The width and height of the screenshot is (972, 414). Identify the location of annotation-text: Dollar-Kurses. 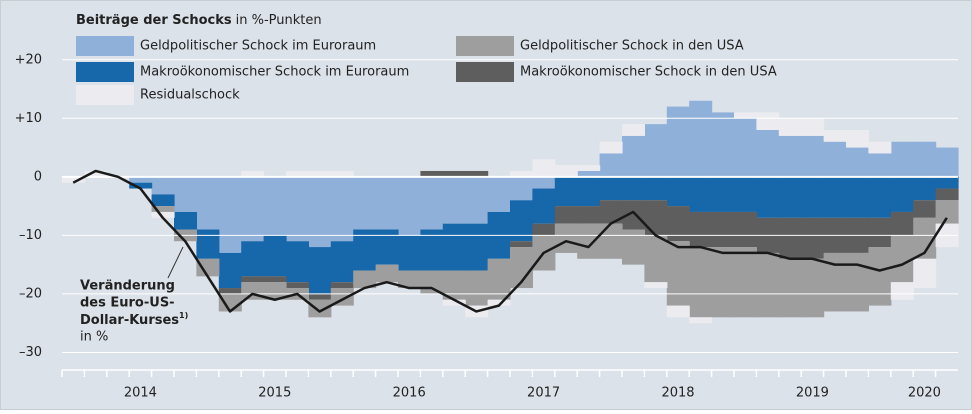
(129, 320).